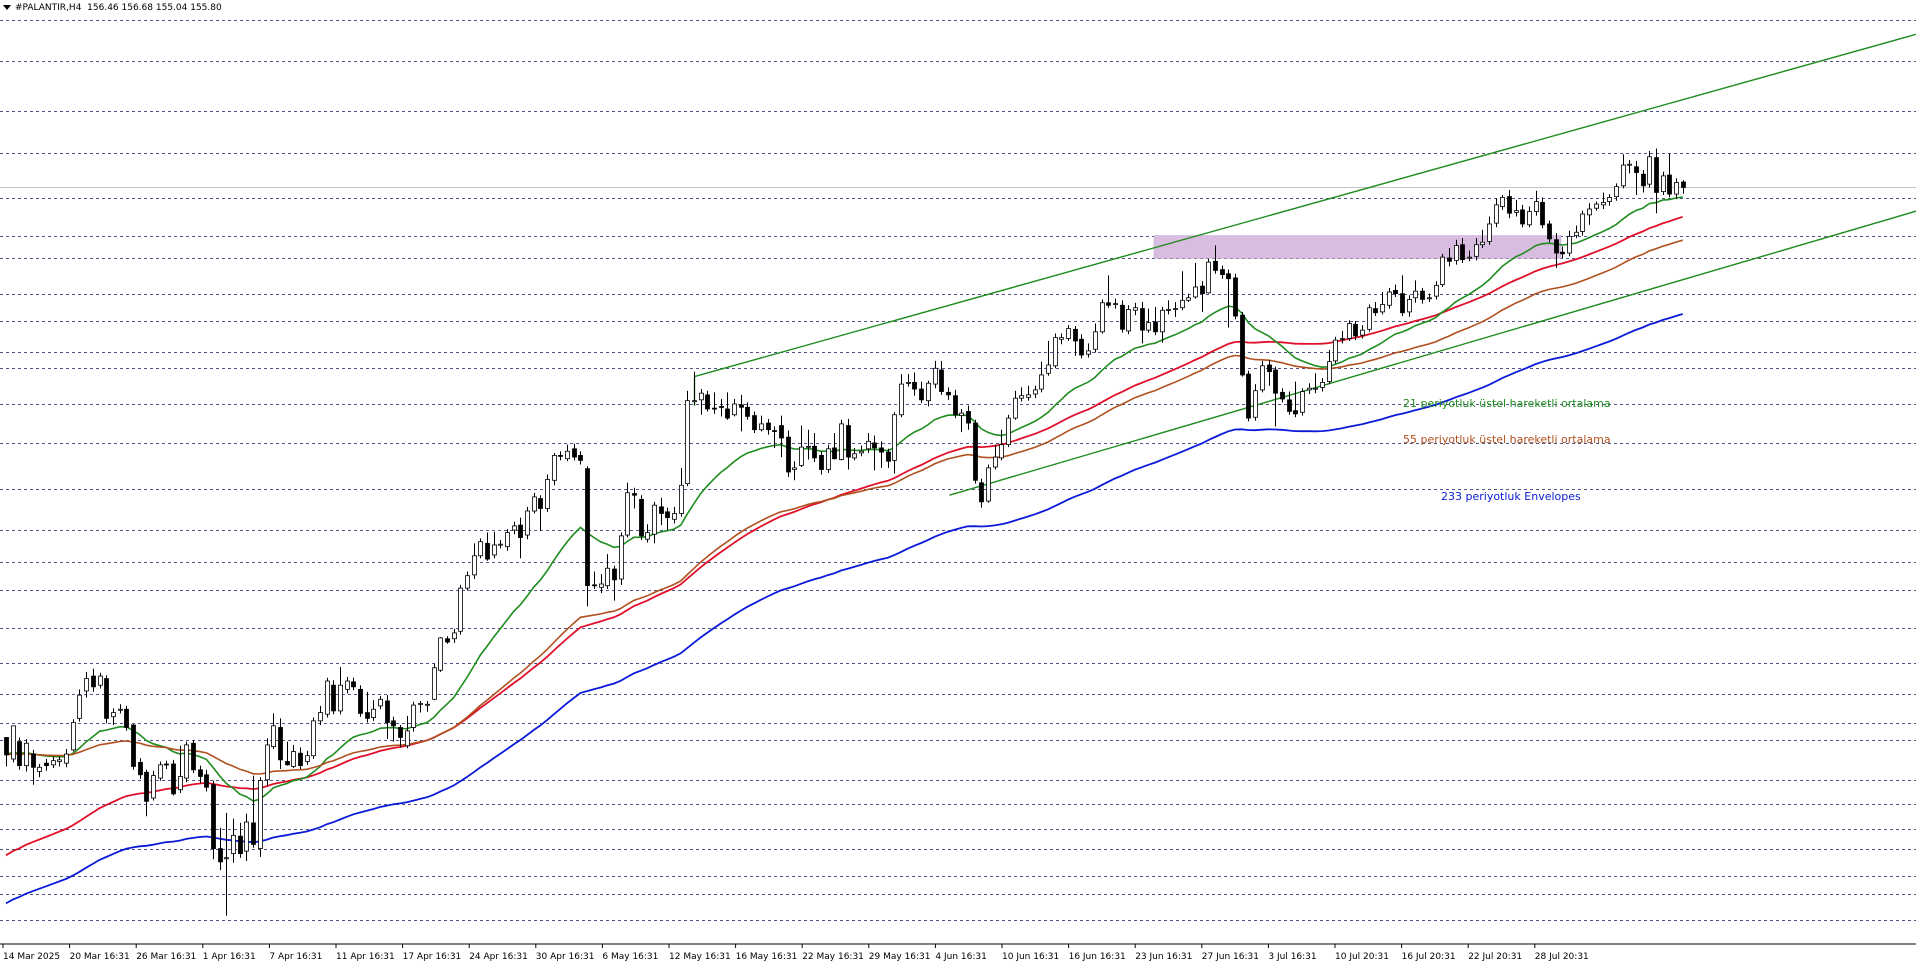 The height and width of the screenshot is (963, 1916). What do you see at coordinates (565, 957) in the screenshot?
I see `x-tick-label: 30 Apr 16:31` at bounding box center [565, 957].